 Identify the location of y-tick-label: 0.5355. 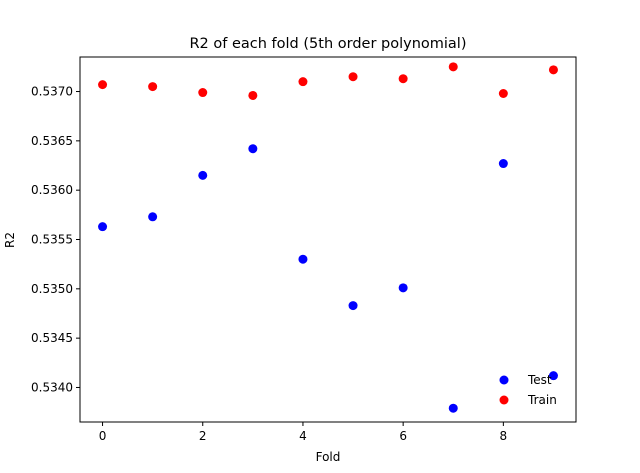
(52, 240).